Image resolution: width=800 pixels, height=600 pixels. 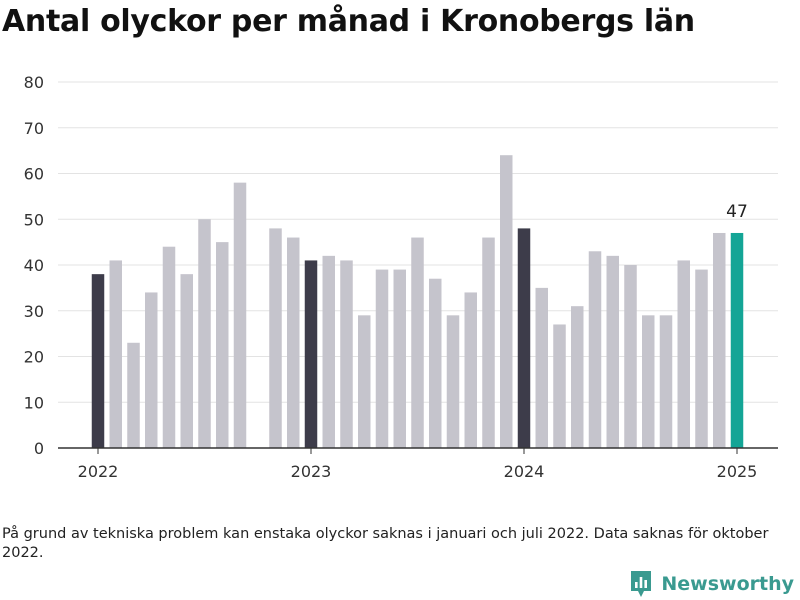 What do you see at coordinates (34, 311) in the screenshot?
I see `y-tick-label: 30` at bounding box center [34, 311].